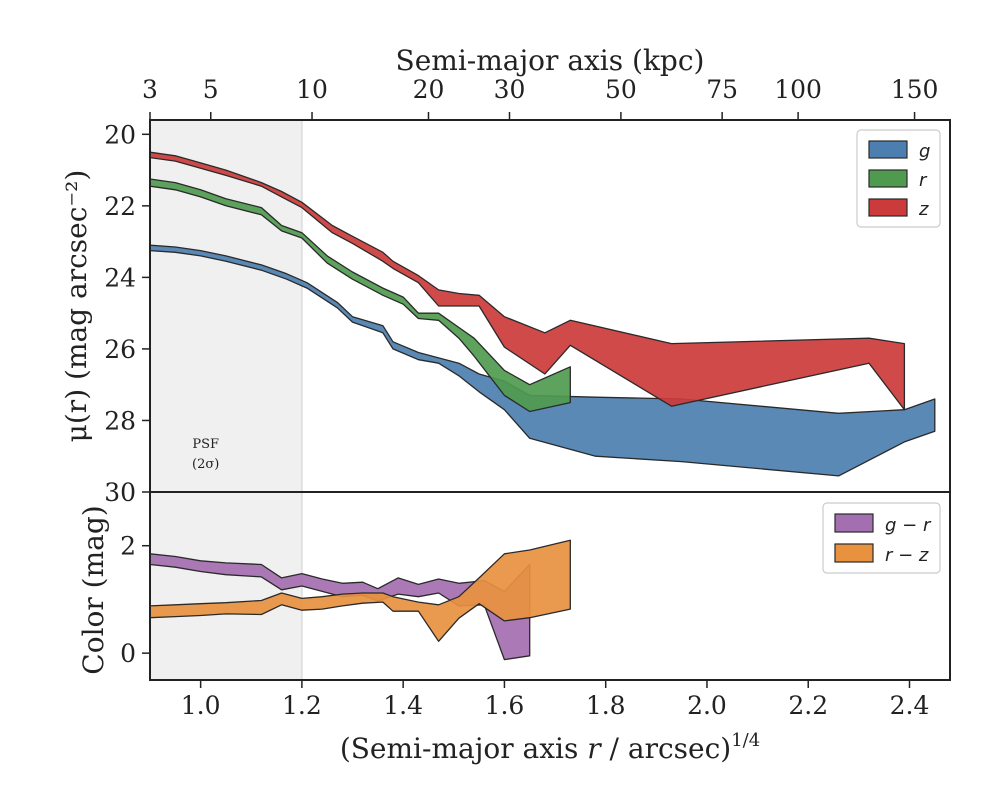  I want to click on bottom-band-gr, so click(340, 607).